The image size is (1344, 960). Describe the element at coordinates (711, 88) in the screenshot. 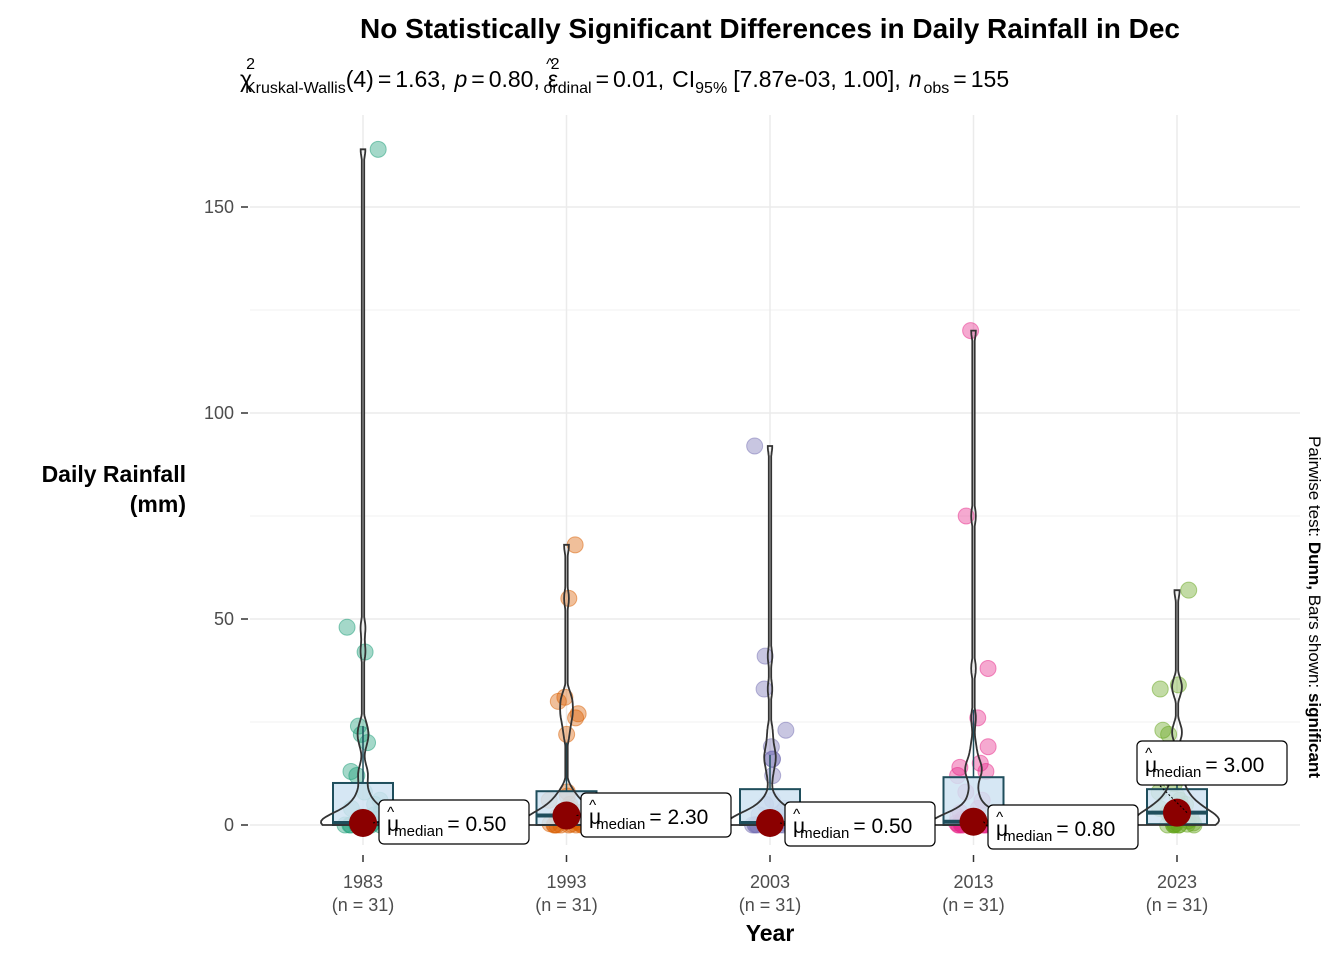

I see `subtitle-ci-sub: 95%` at that location.